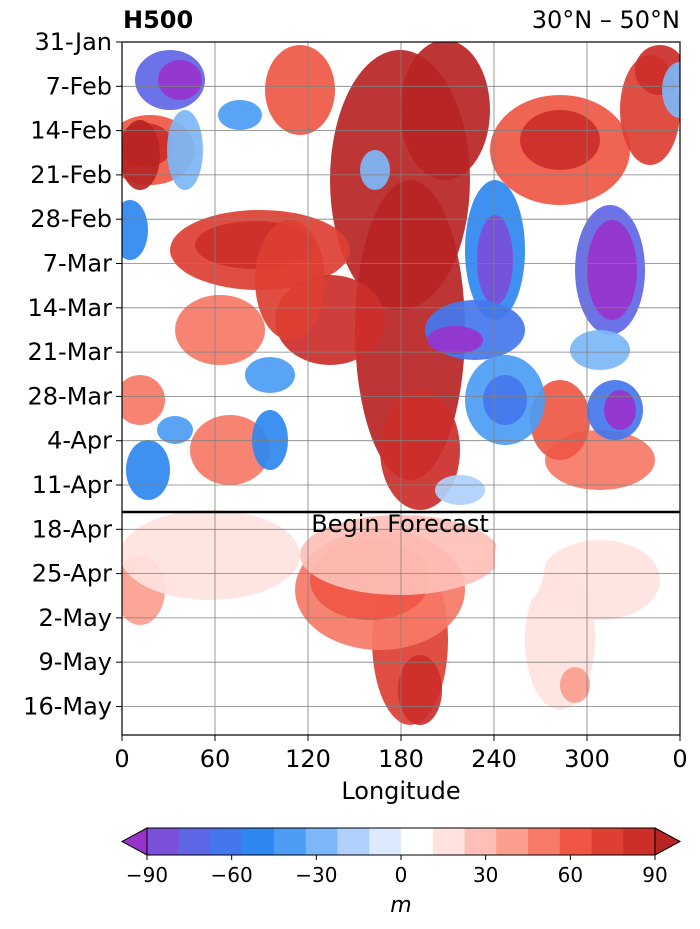 The height and width of the screenshot is (929, 700). I want to click on colorbar-tick-label: −30, so click(316, 875).